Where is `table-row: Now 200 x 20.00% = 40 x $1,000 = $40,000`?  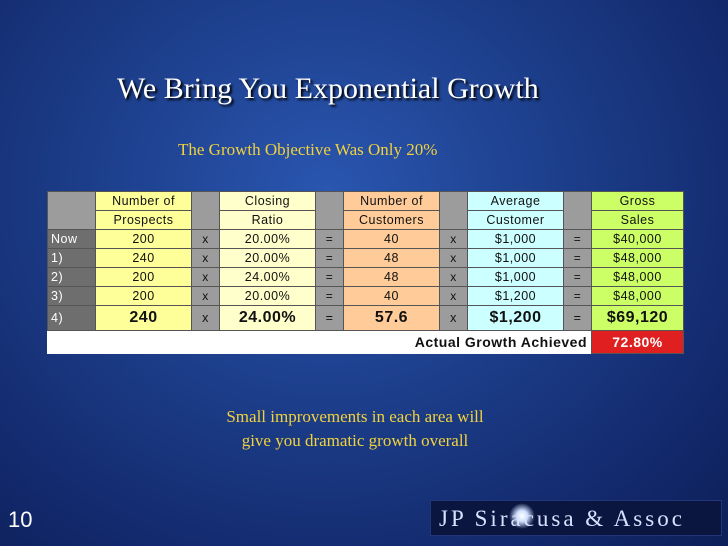
table-row: Now 200 x 20.00% = 40 x $1,000 = $40,000 is located at coordinates (365, 239).